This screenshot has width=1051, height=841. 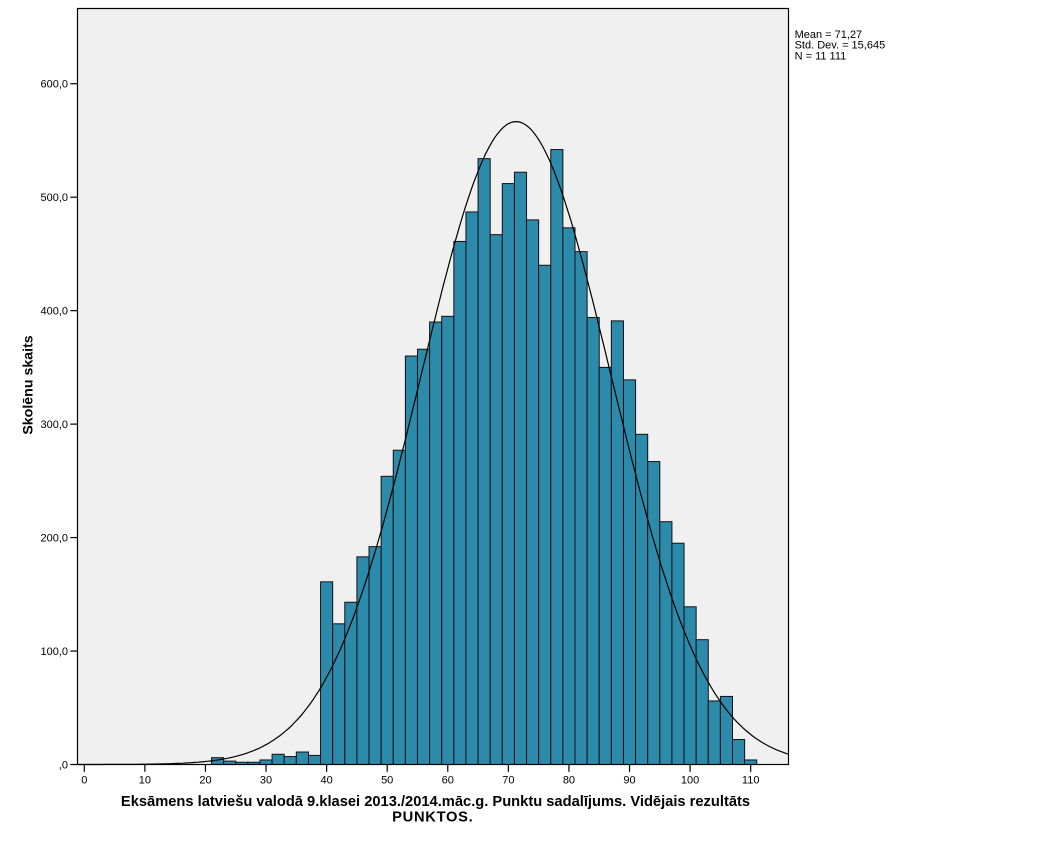 What do you see at coordinates (84, 781) in the screenshot?
I see `svg-text: 0` at bounding box center [84, 781].